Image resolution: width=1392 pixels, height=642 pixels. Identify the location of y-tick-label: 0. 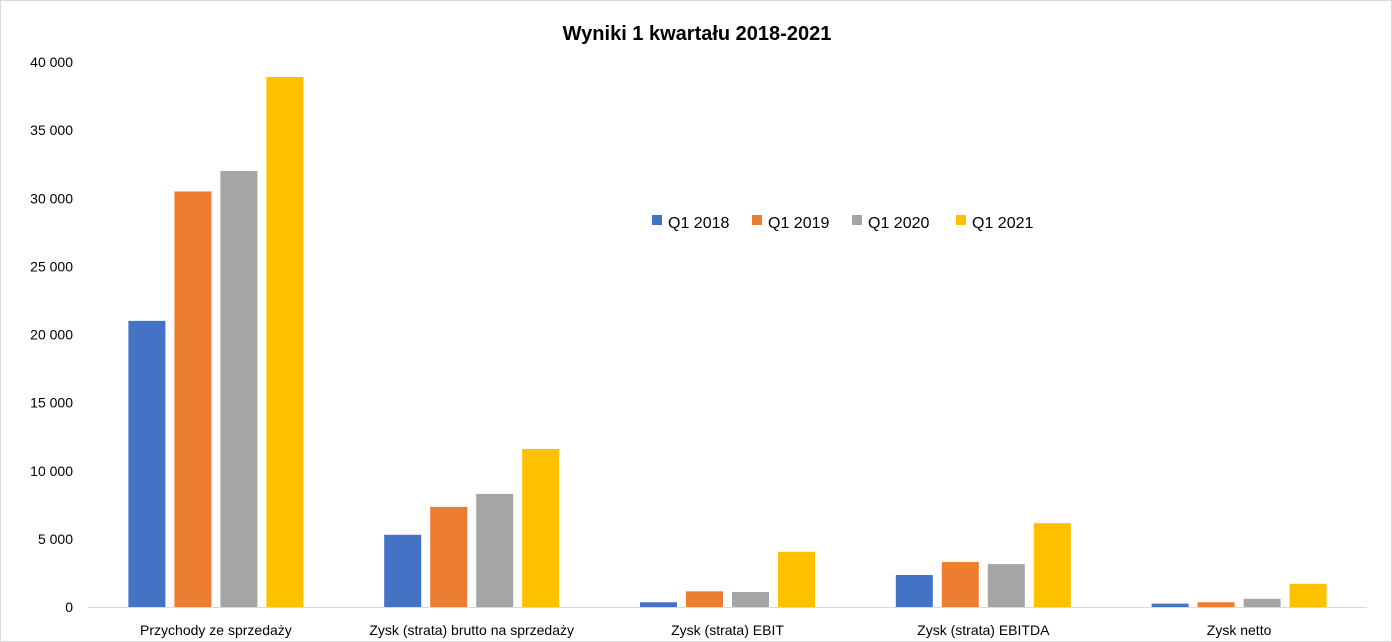
(69, 607).